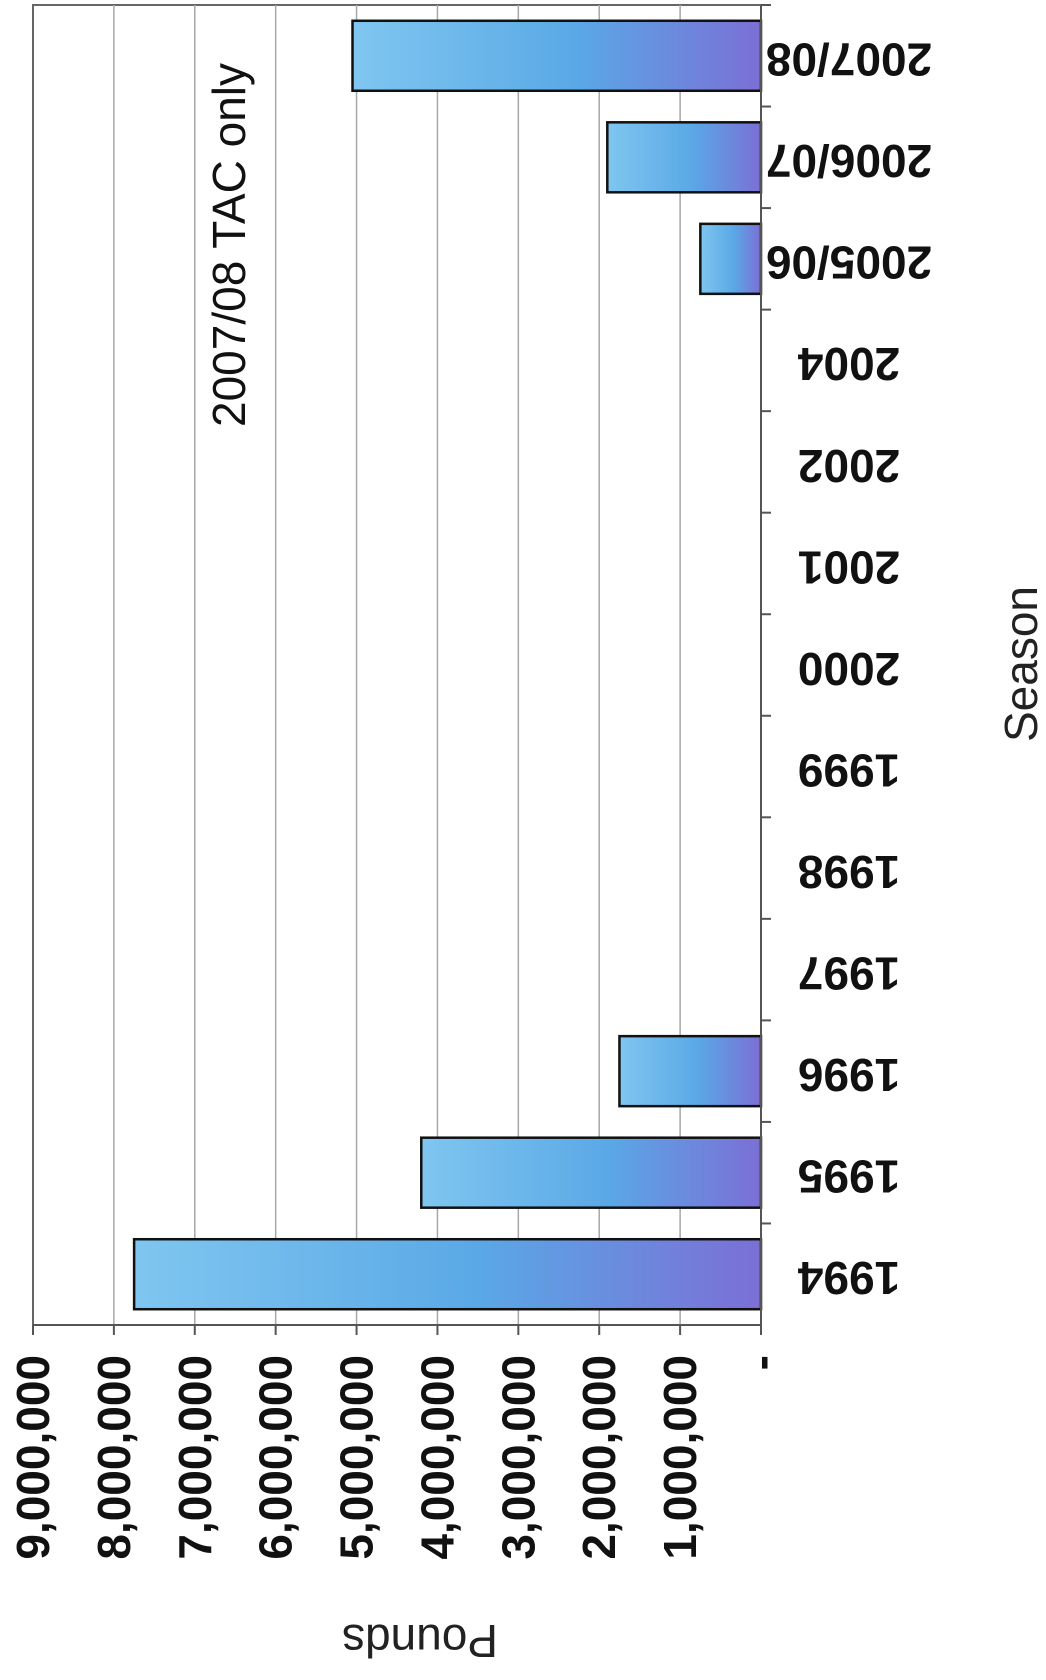 The height and width of the screenshot is (1680, 1046). Describe the element at coordinates (849, 669) in the screenshot. I see `category-label: 2000` at that location.